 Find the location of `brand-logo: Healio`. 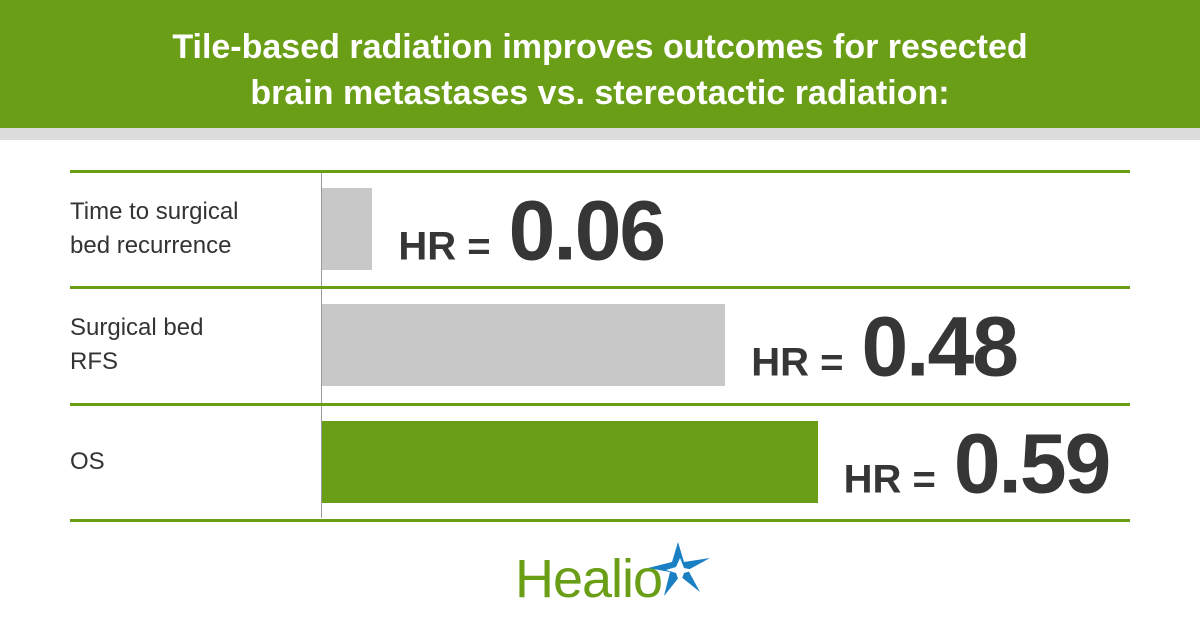

brand-logo: Healio is located at coordinates (589, 579).